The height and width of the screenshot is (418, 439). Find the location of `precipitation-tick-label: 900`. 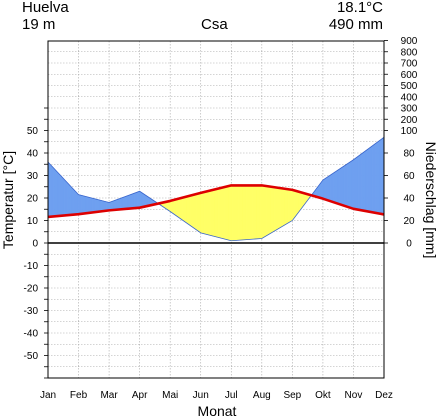

precipitation-tick-label: 900 is located at coordinates (409, 41).